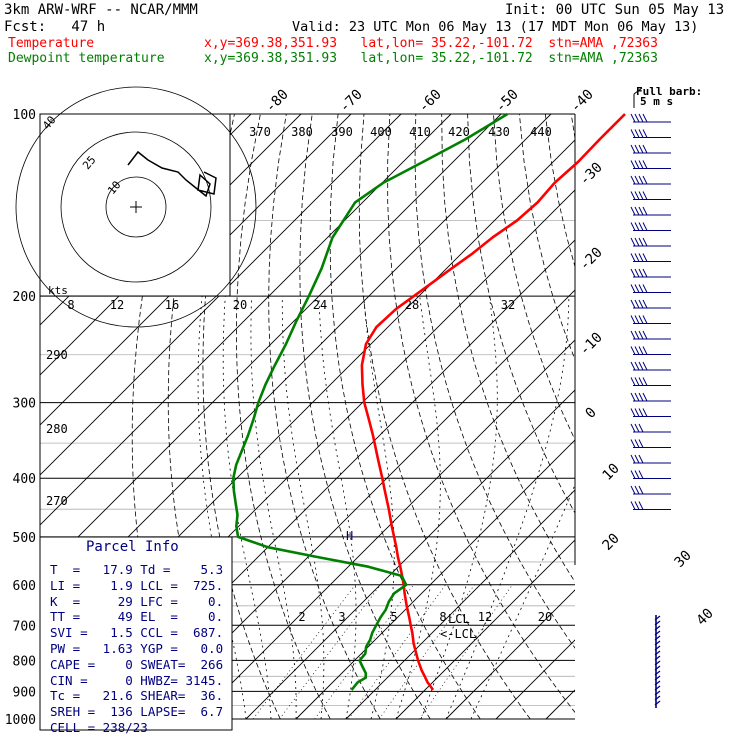  Describe the element at coordinates (541, 132) in the screenshot. I see `theta-label: 440` at that location.